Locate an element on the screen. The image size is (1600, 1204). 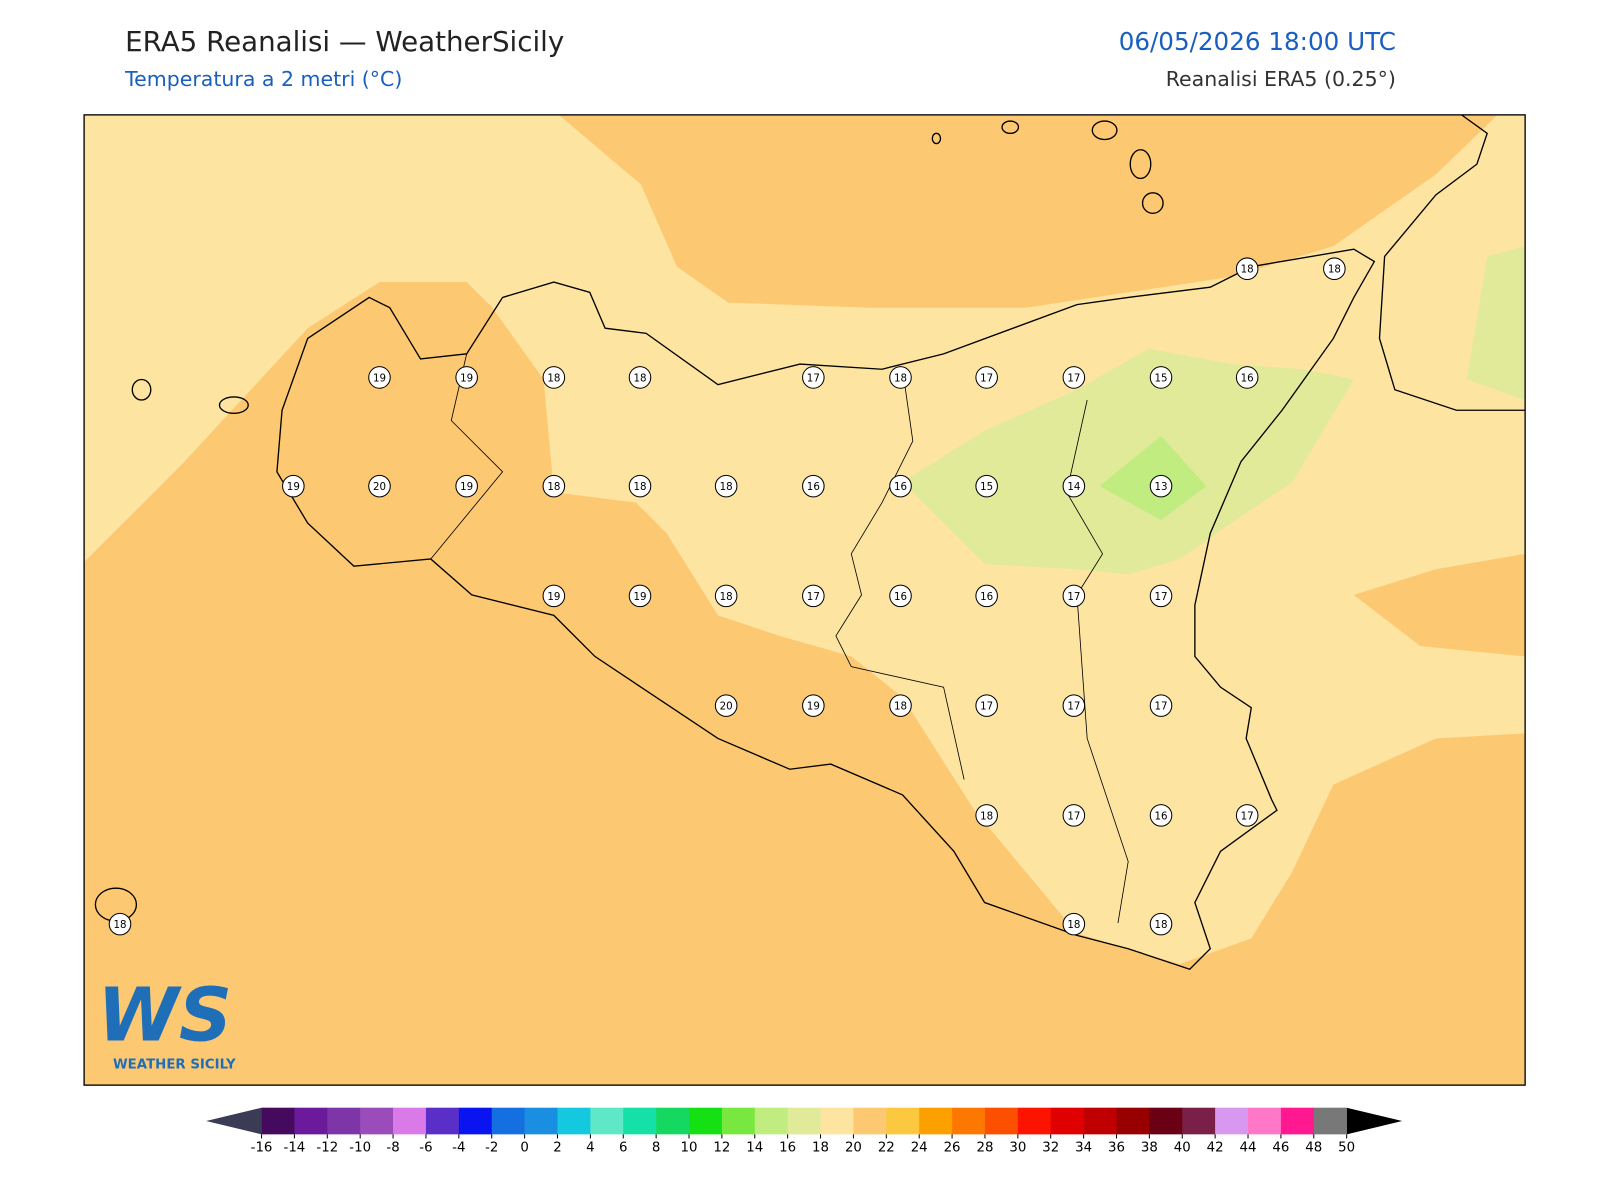
colorbar-tick-label: 36 is located at coordinates (1116, 1148).